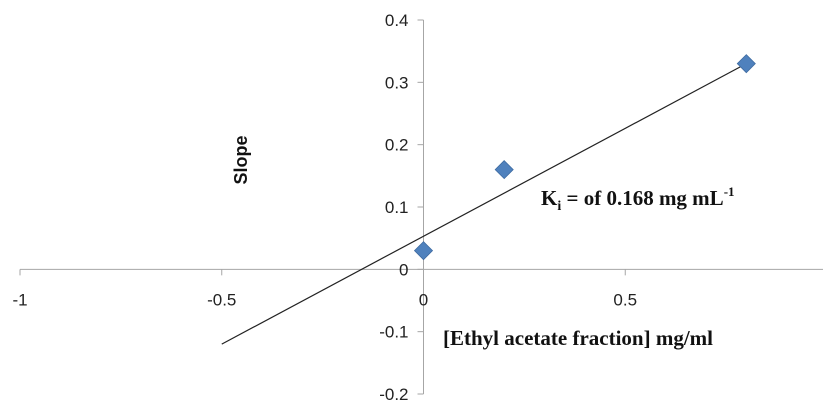 Image resolution: width=823 pixels, height=408 pixels. I want to click on annotation-main: K, so click(549, 198).